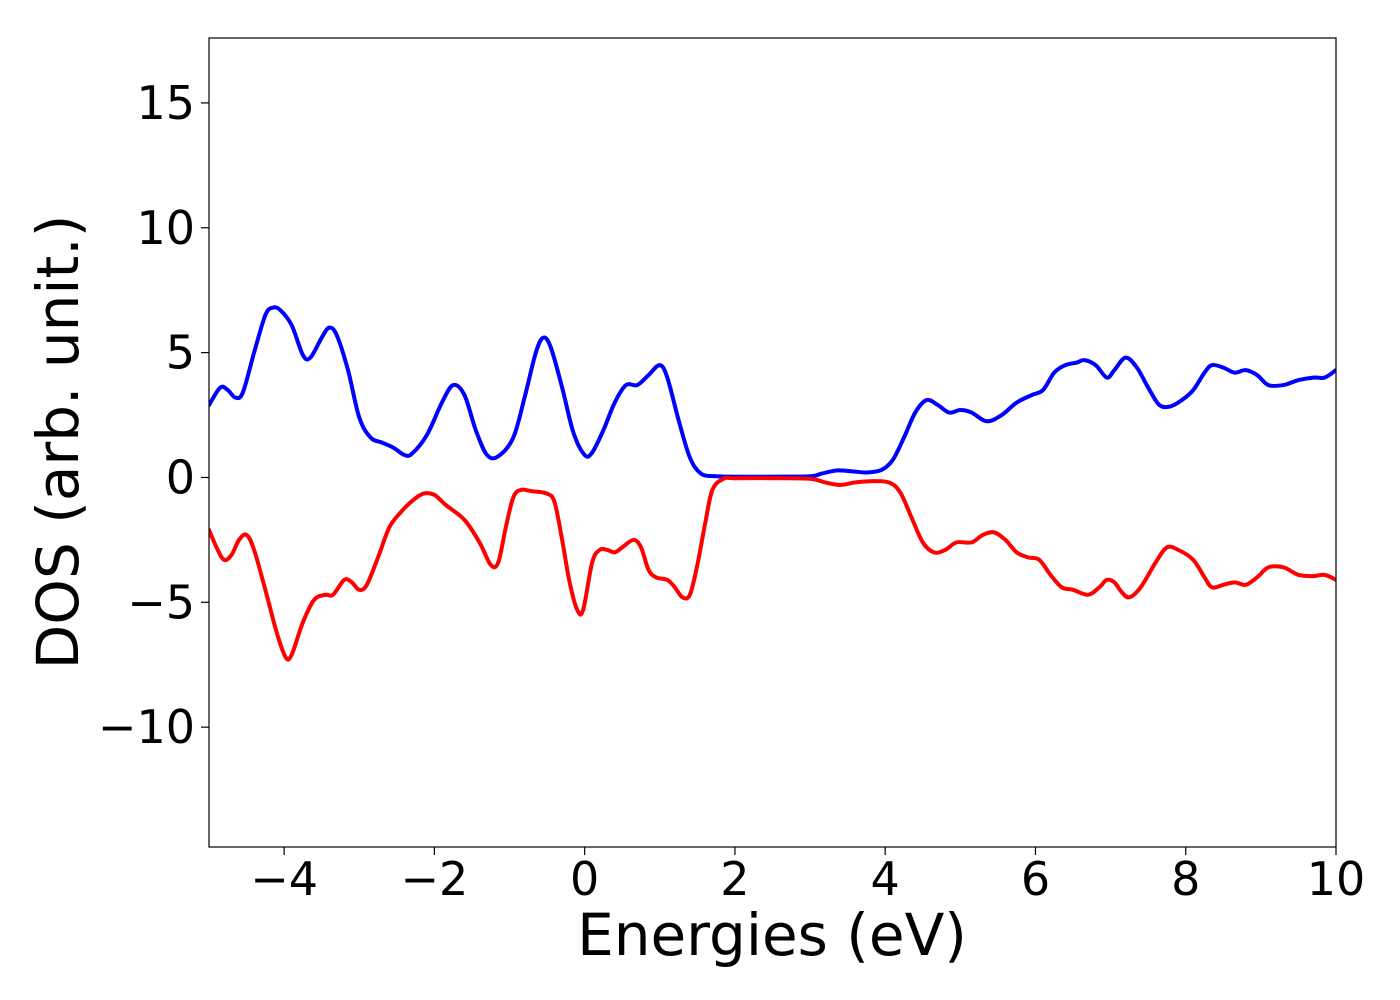 The height and width of the screenshot is (1000, 1400). I want to click on y-tick-label: 10, so click(165, 228).